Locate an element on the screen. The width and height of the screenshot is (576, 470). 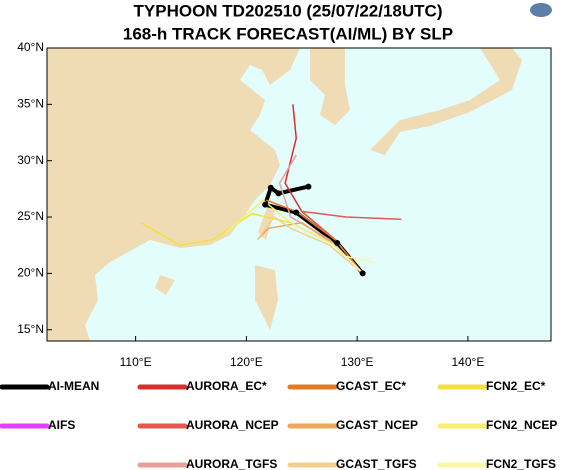
y-tick-label: 30°N is located at coordinates (30, 160).